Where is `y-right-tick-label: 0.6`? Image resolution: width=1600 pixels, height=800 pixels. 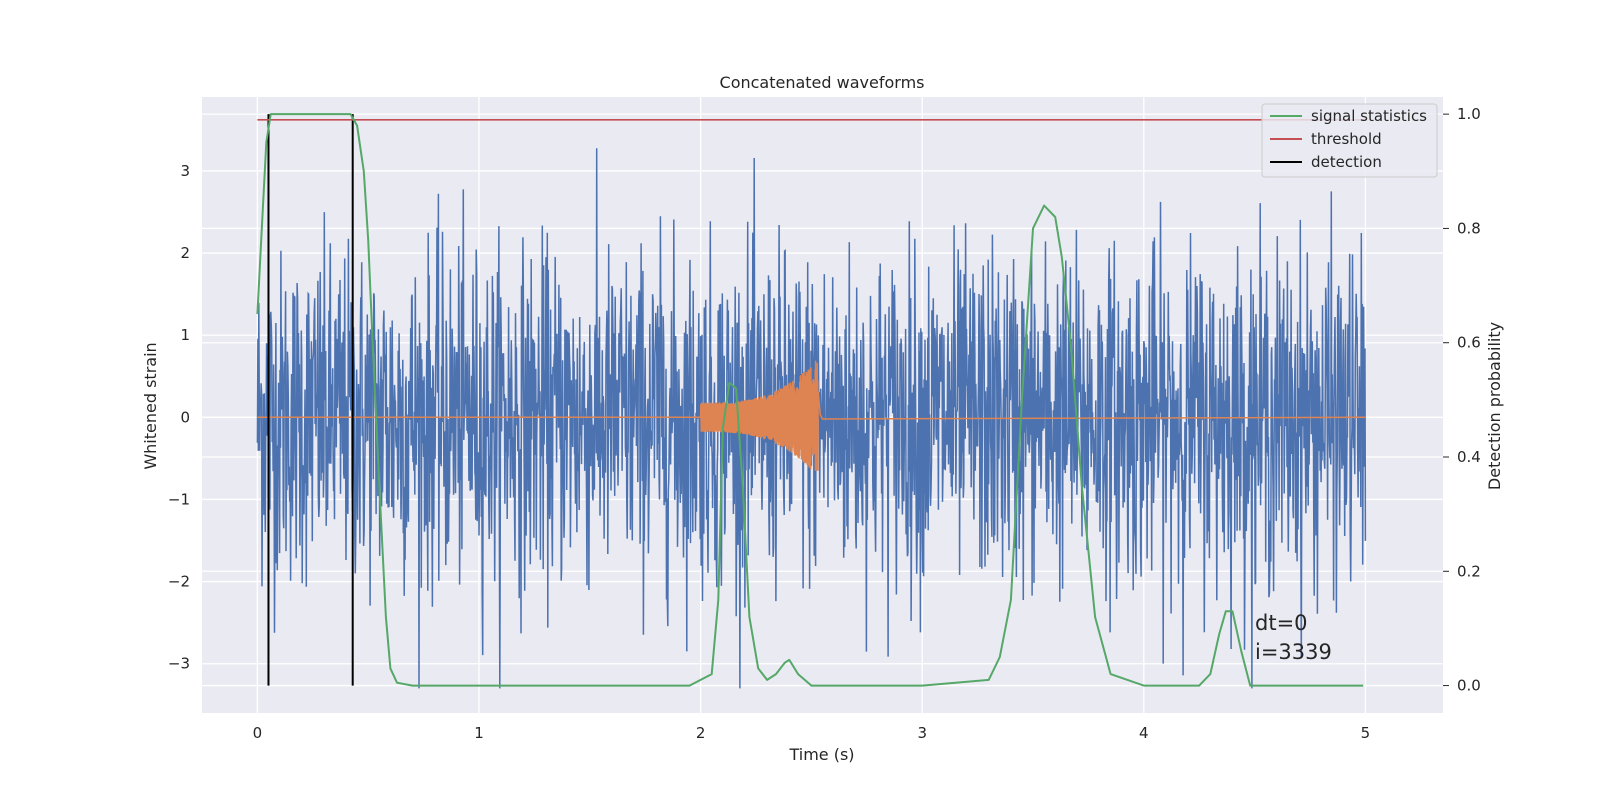 y-right-tick-label: 0.6 is located at coordinates (1469, 343).